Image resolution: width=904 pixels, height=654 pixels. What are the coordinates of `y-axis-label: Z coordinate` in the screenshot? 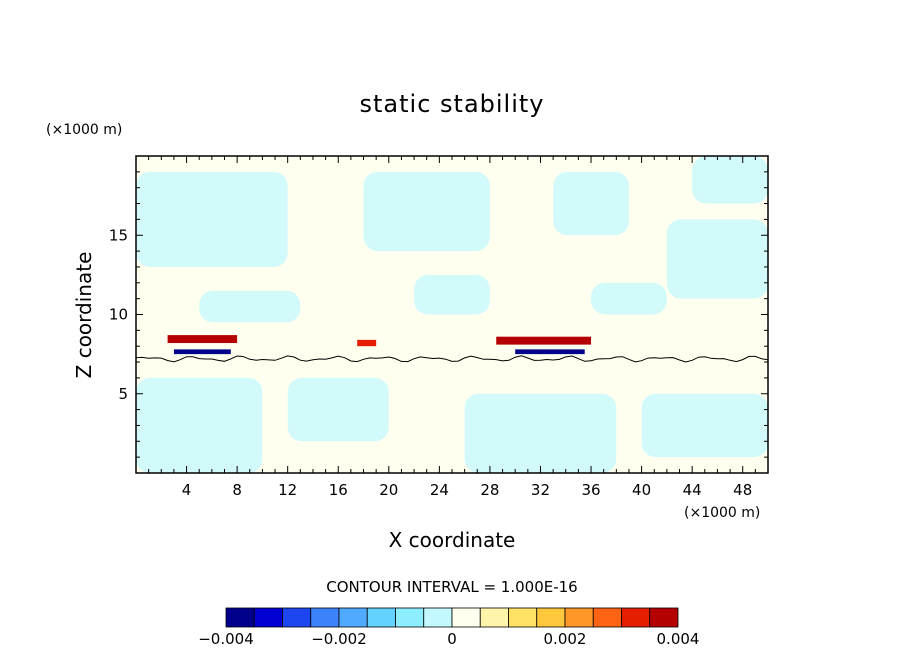 It's located at (84, 315).